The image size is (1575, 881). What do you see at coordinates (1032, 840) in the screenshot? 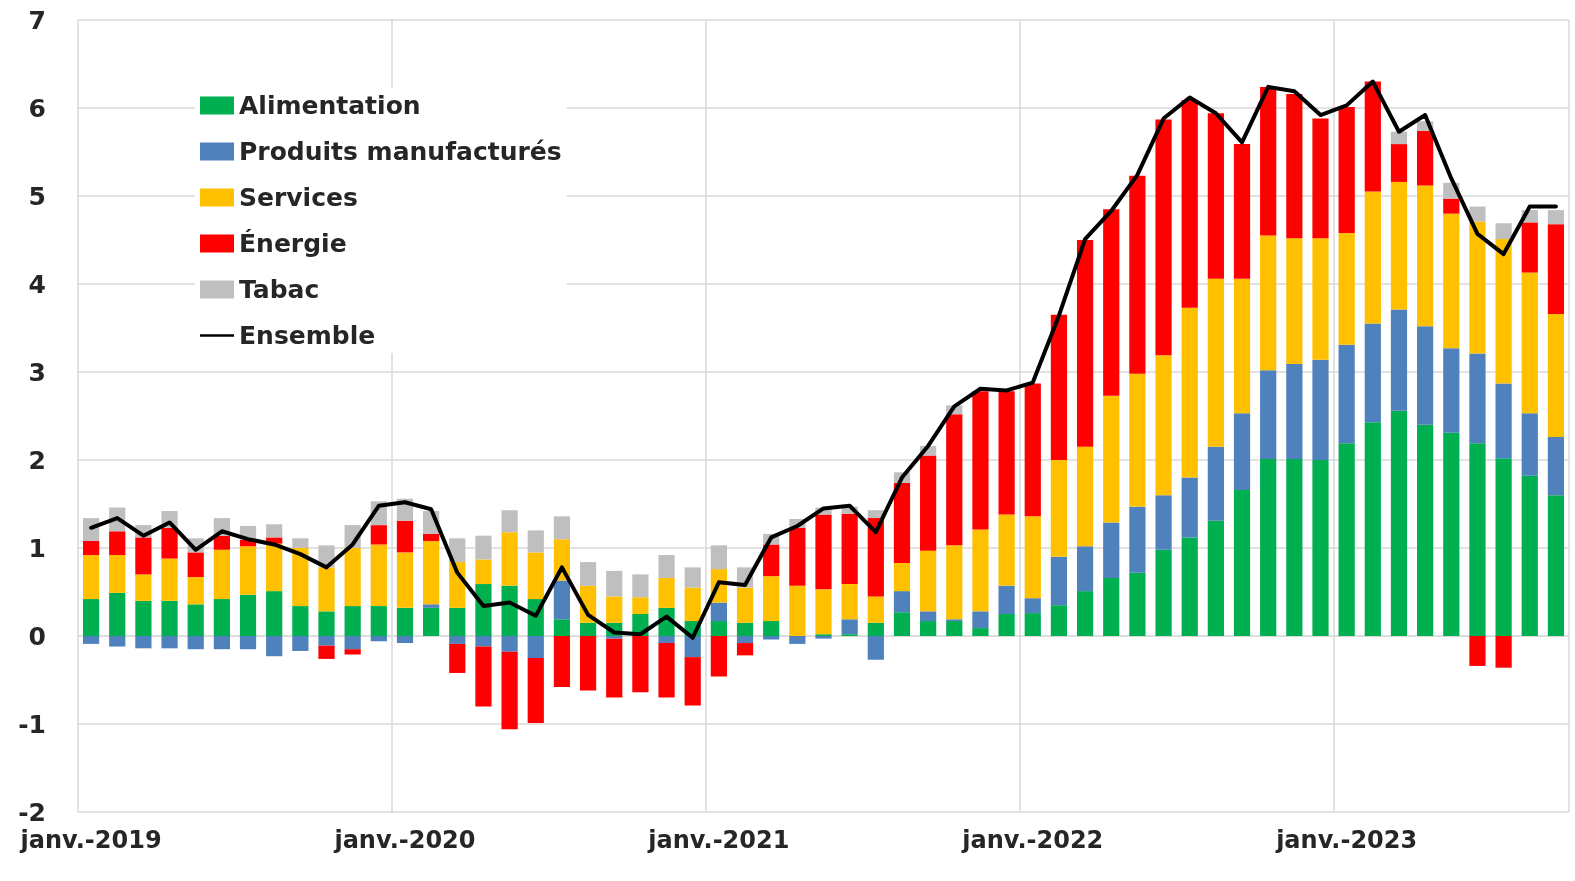
I see `x-tick-label: janv.-2022` at bounding box center [1032, 840].